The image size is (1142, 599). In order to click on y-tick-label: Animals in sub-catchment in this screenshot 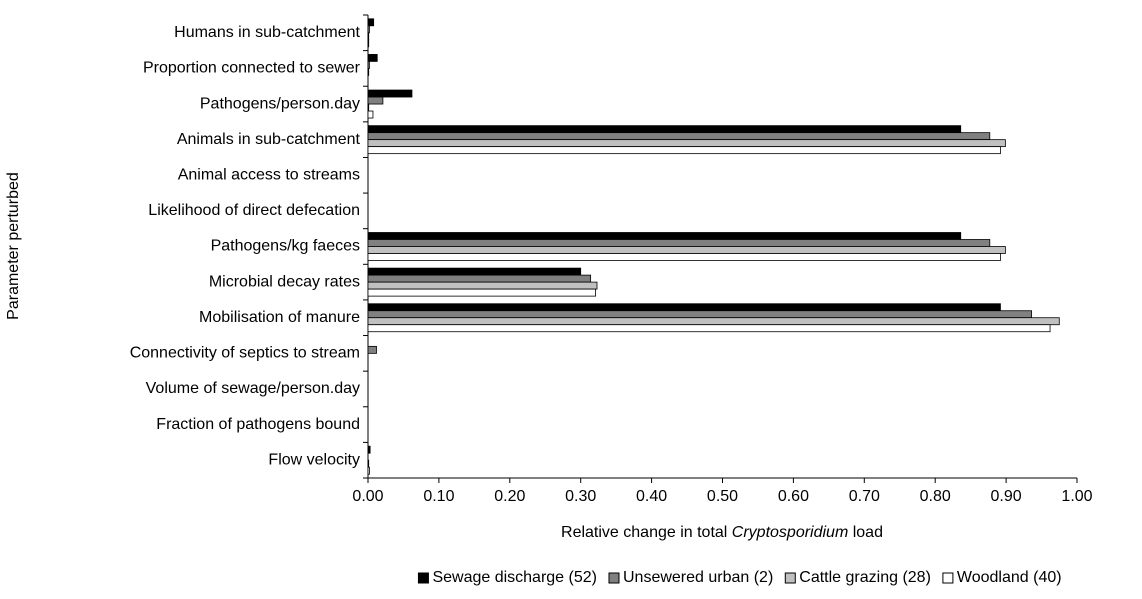, I will do `click(269, 139)`.